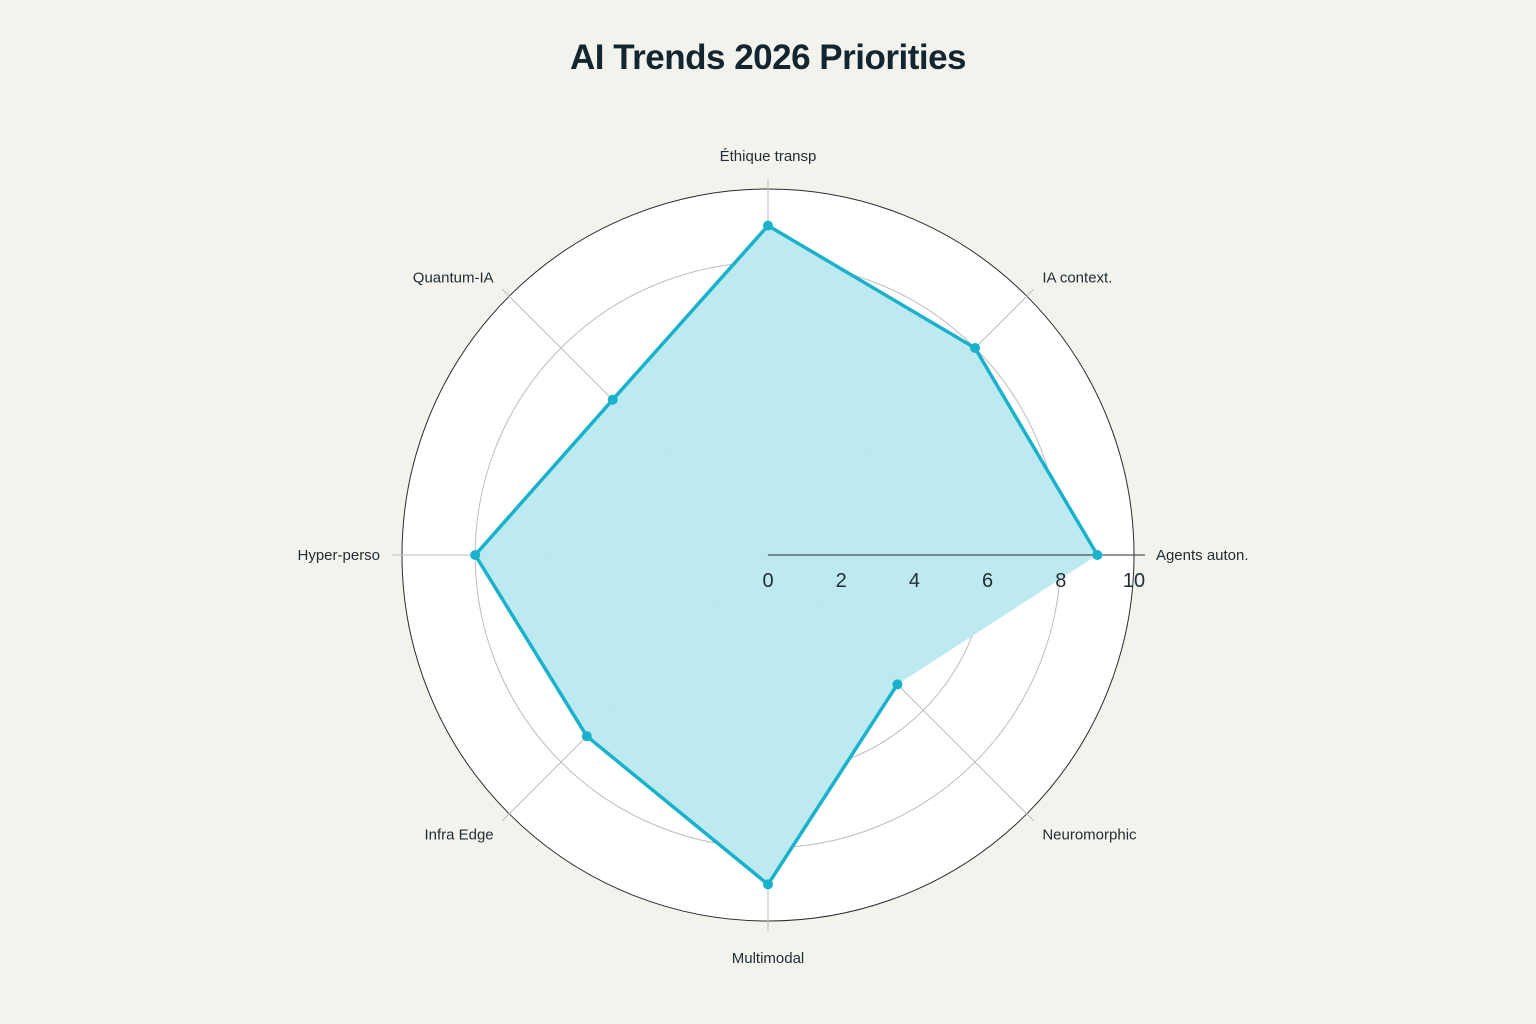  I want to click on chart-title: AI Trends 2026 Priorities, so click(768, 57).